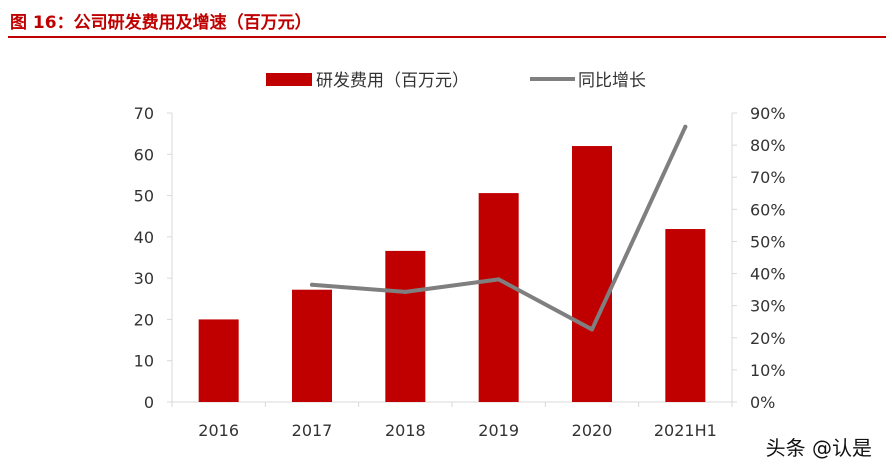  I want to click on x-tick-label: 2021H1, so click(685, 430).